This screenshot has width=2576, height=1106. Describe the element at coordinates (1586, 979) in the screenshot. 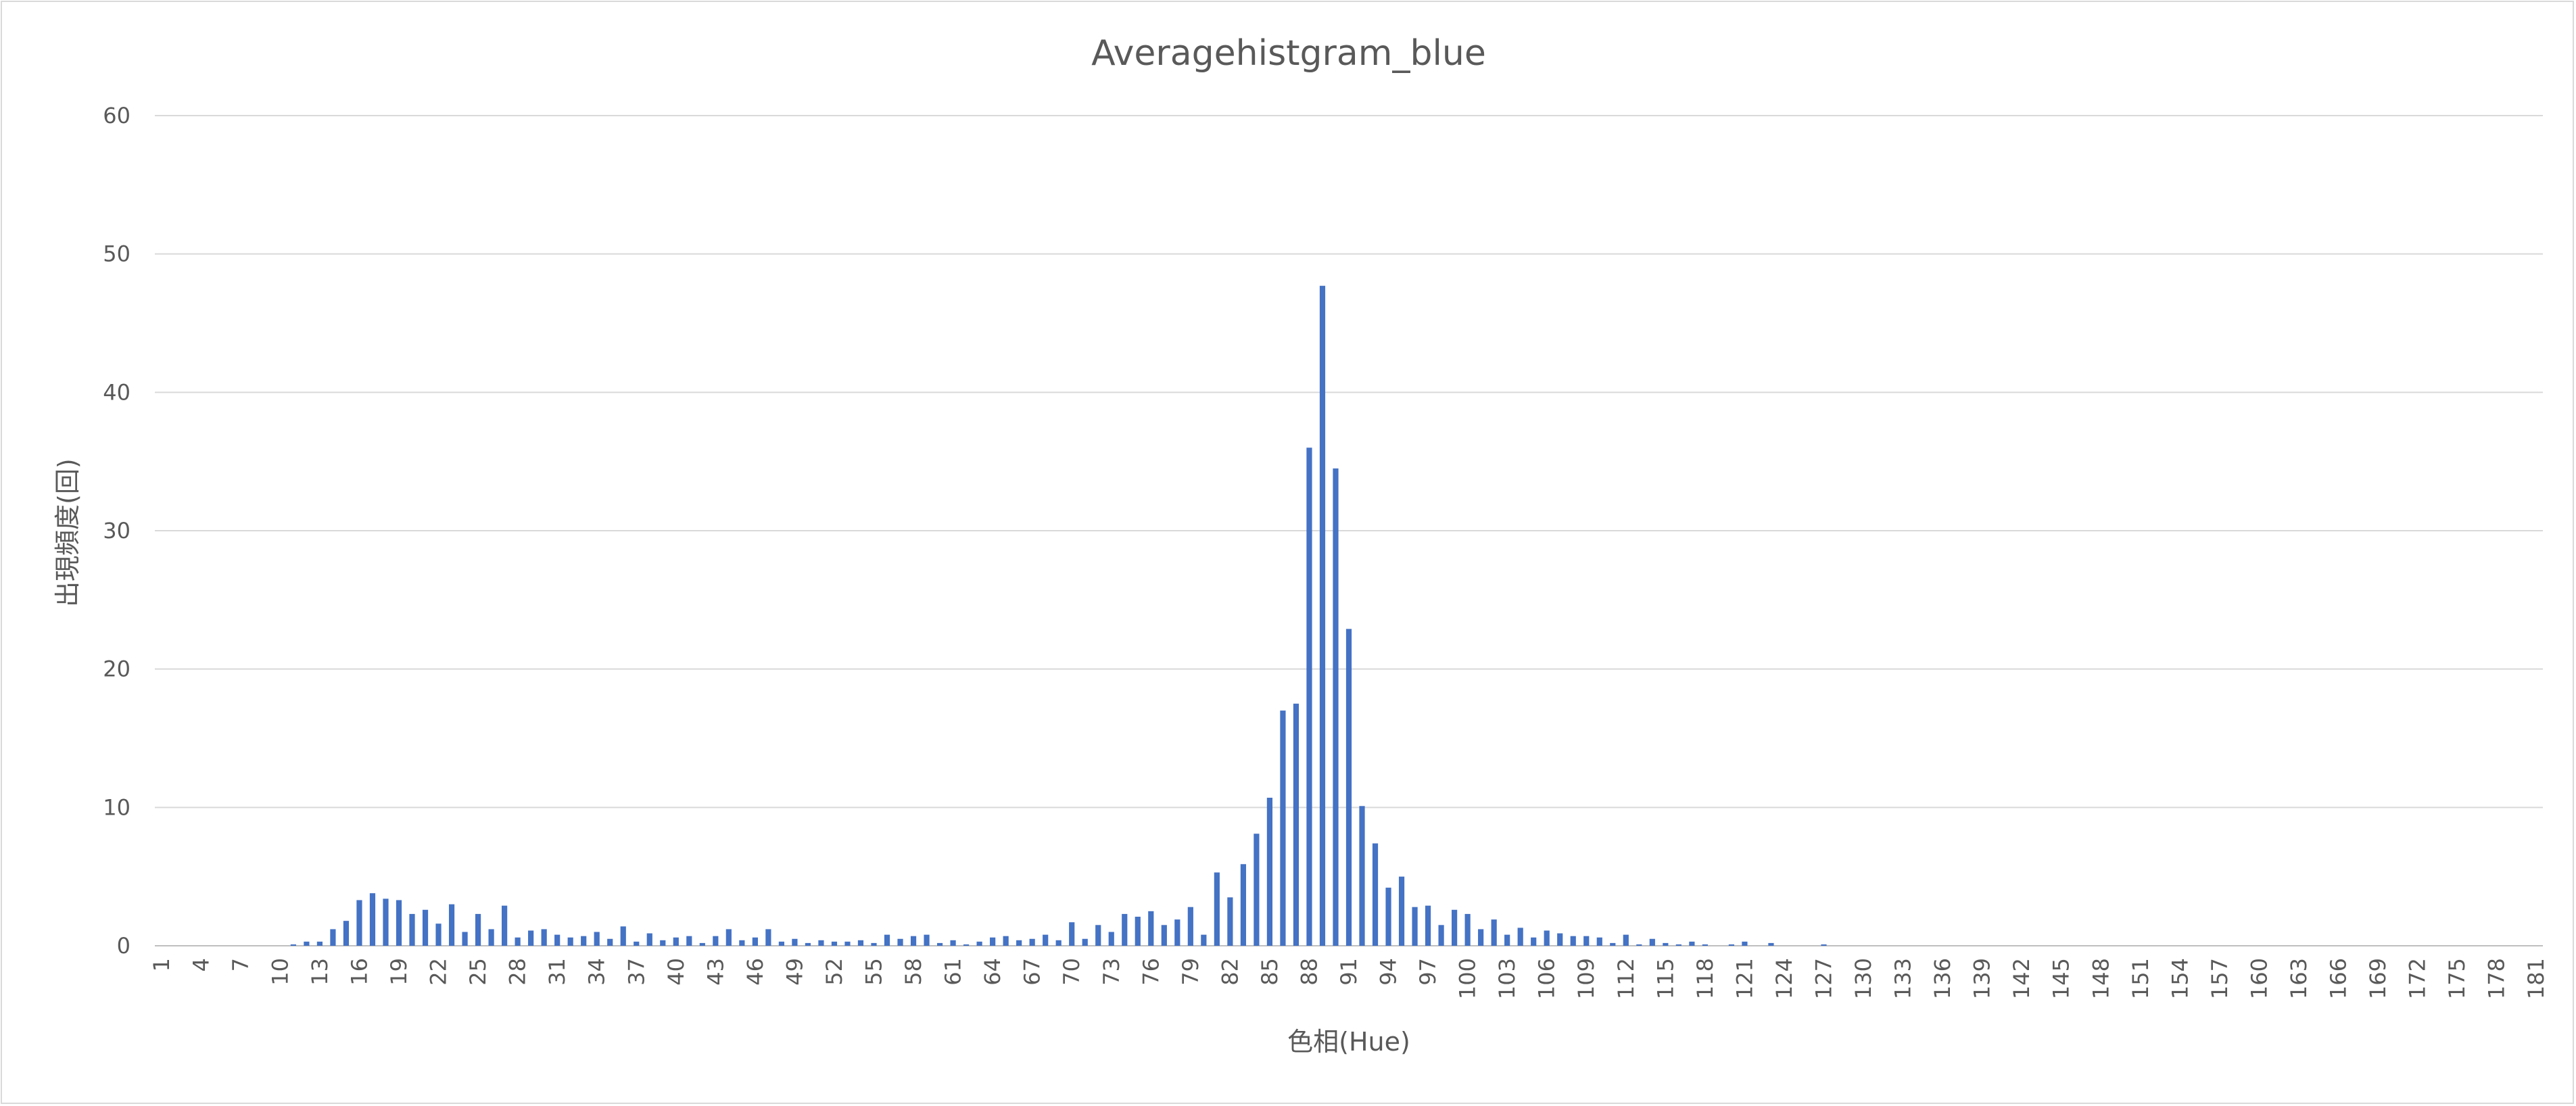

I see `x-tick-label: 109` at that location.